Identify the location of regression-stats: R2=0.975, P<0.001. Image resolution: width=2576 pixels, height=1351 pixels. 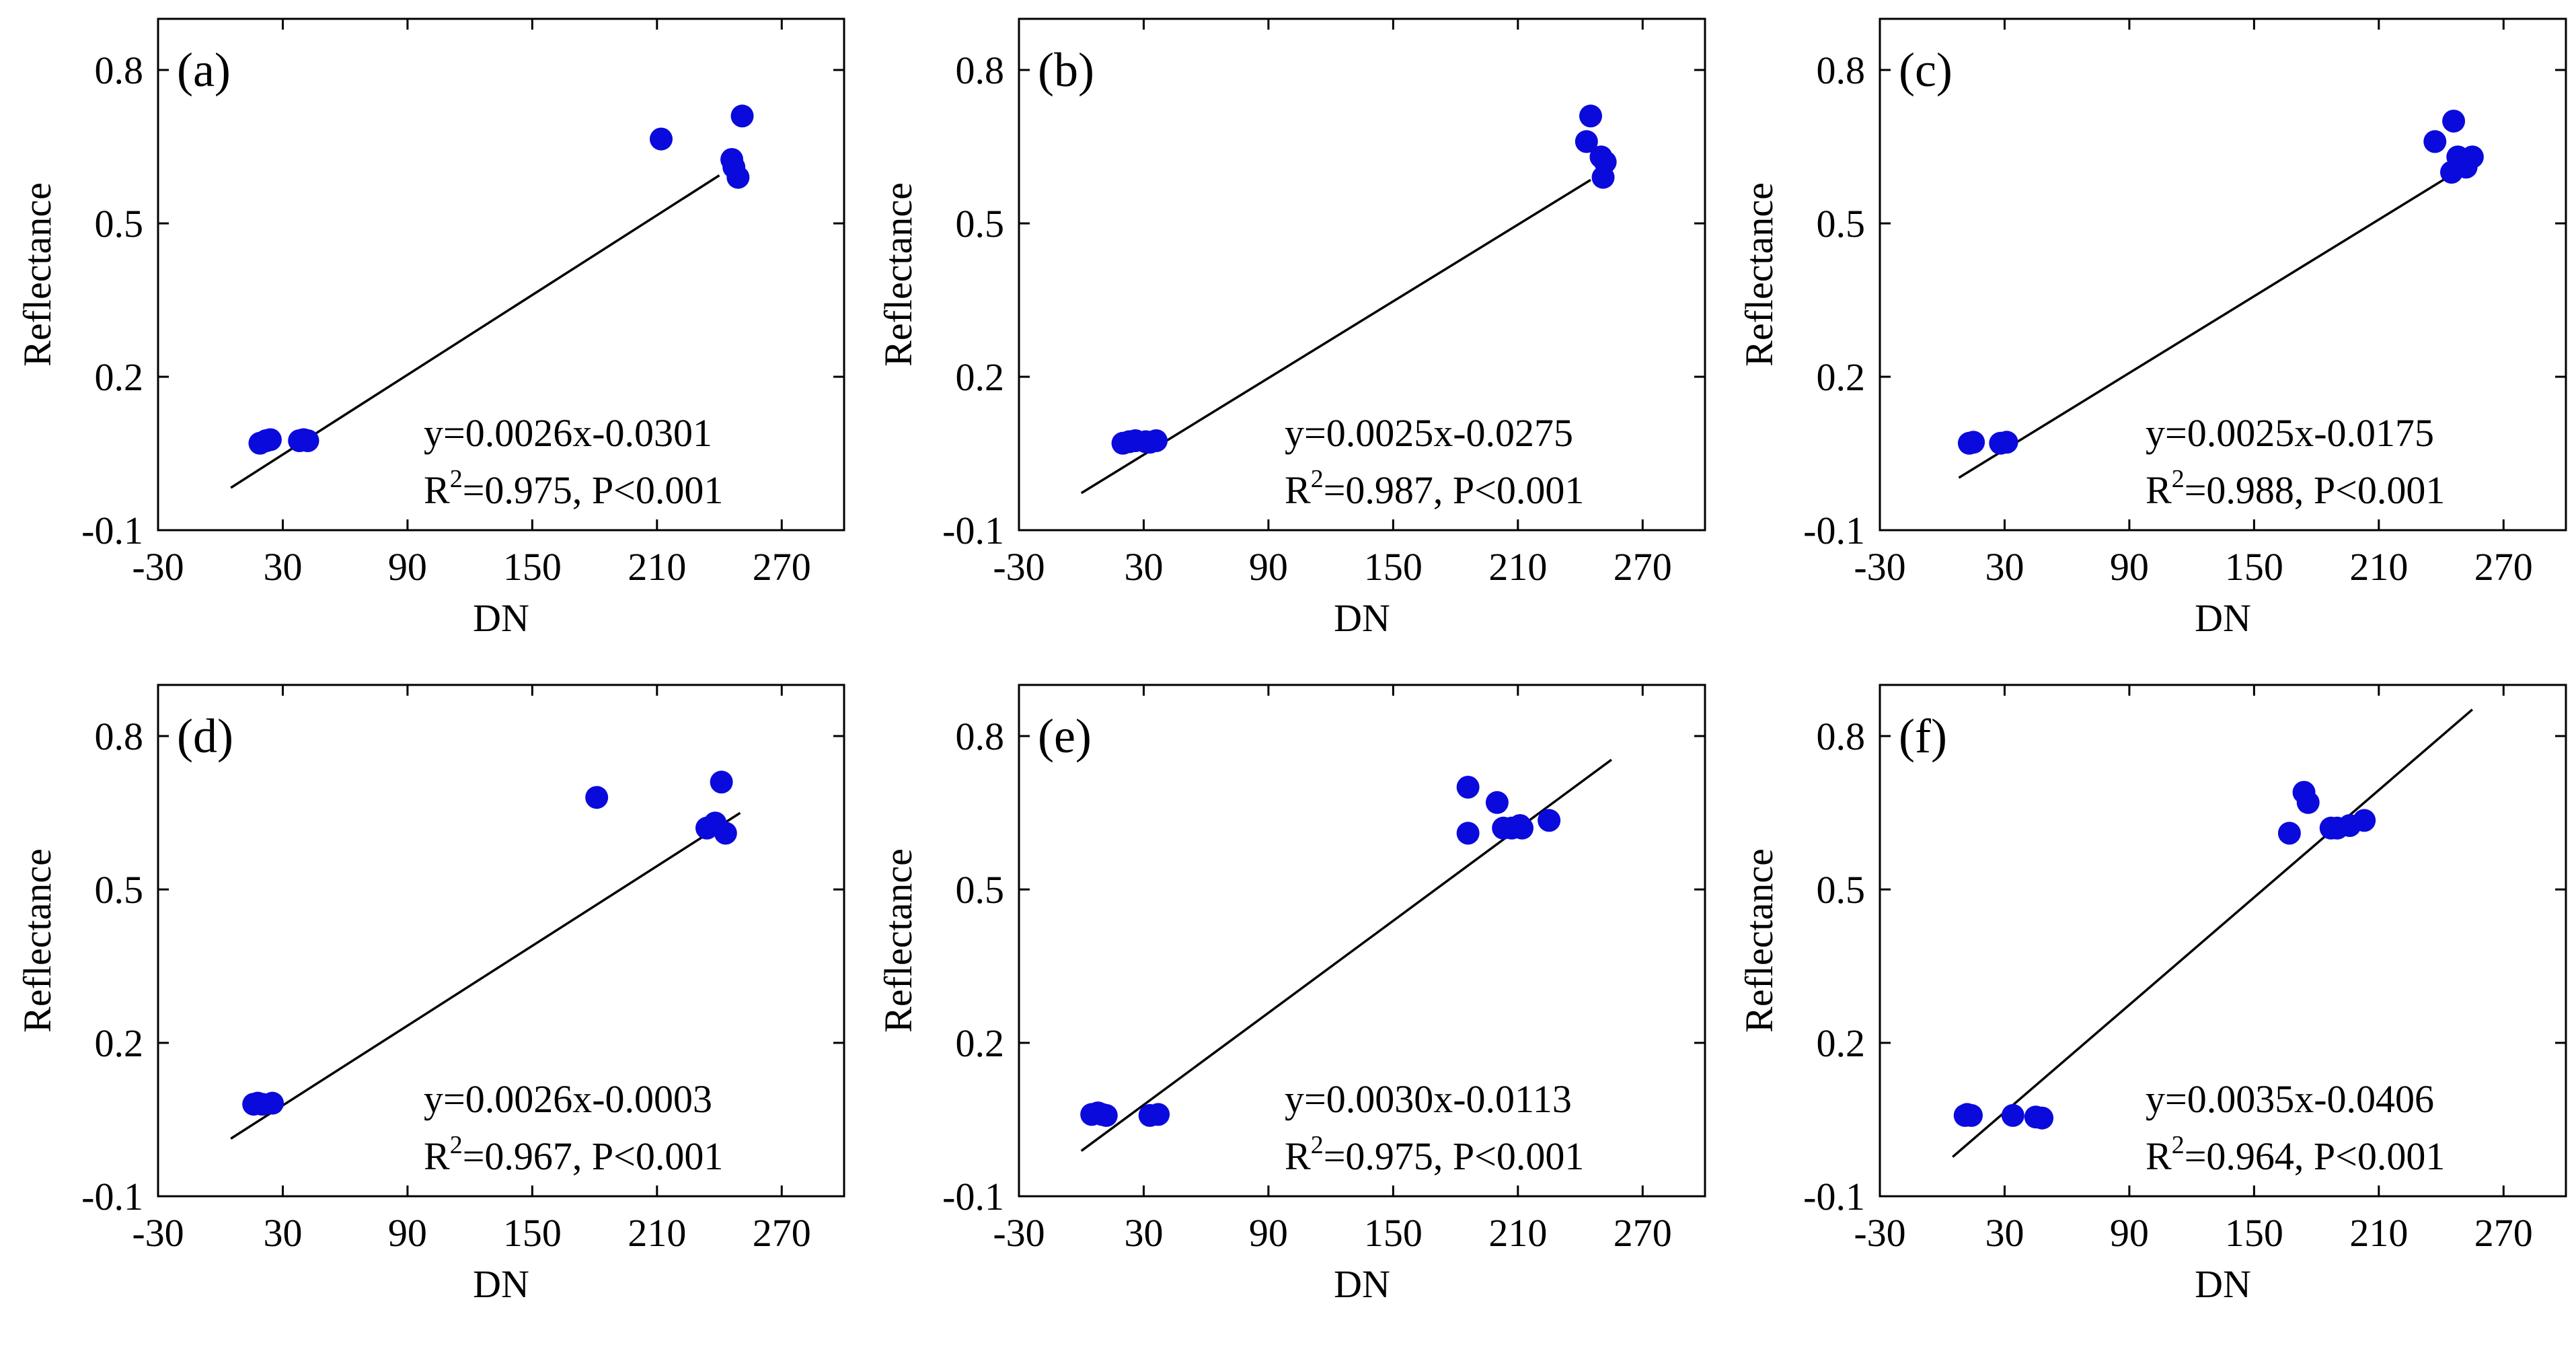
(573, 488).